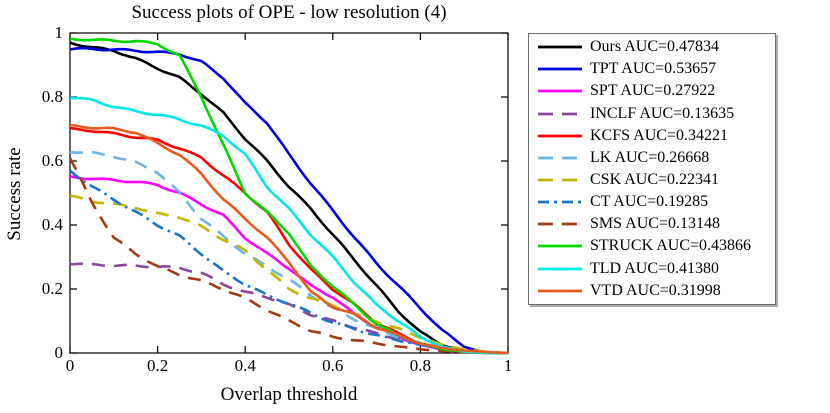  I want to click on x-tick-label: 0.6, so click(333, 365).